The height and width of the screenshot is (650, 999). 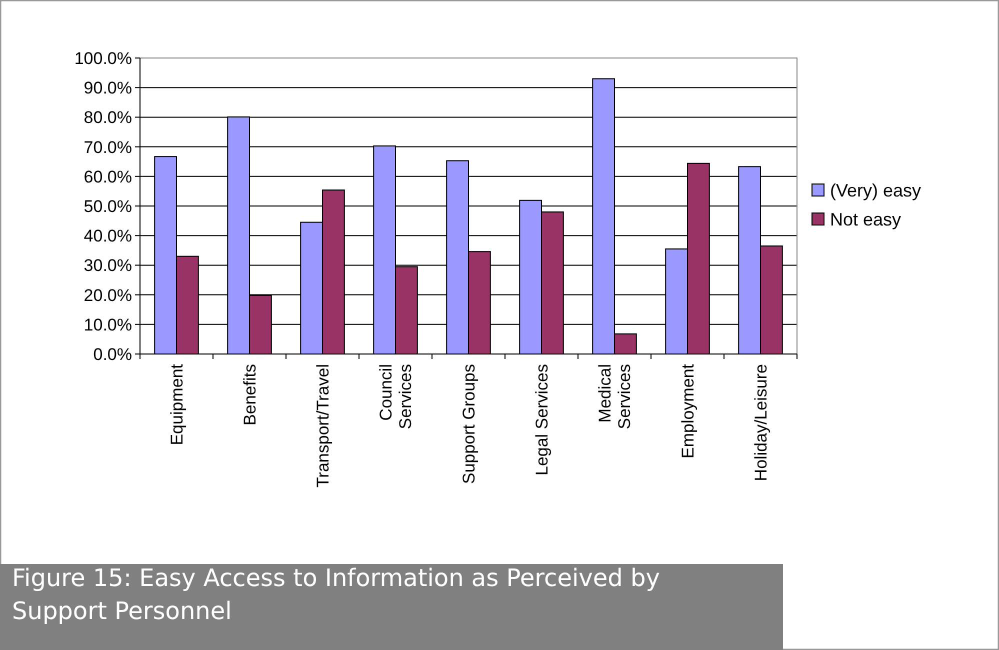 I want to click on x-tick-label: Legal Services, so click(x=542, y=420).